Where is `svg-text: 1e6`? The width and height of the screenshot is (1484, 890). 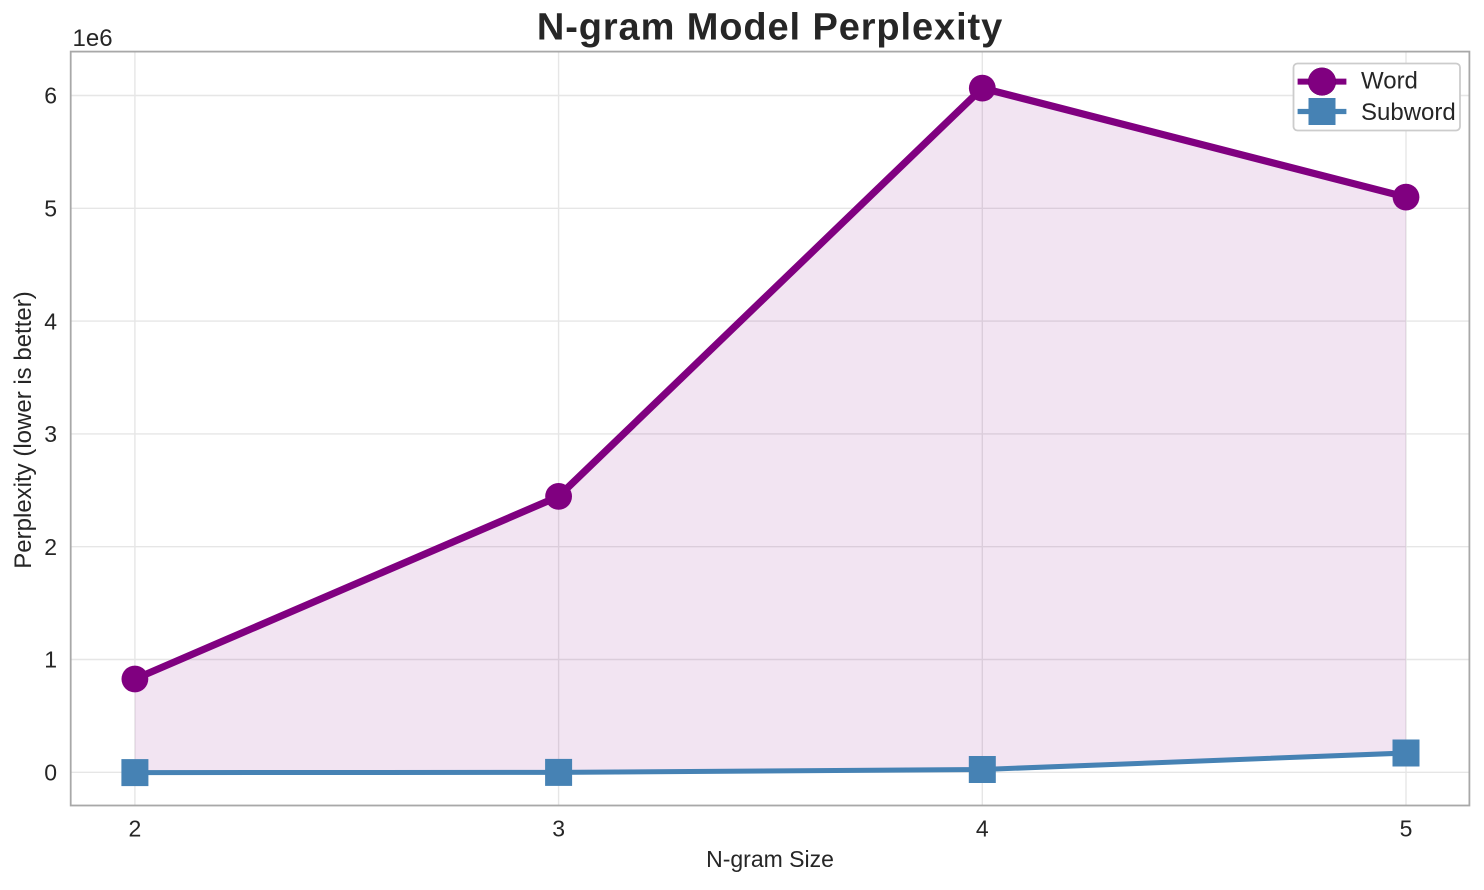
svg-text: 1e6 is located at coordinates (93, 38).